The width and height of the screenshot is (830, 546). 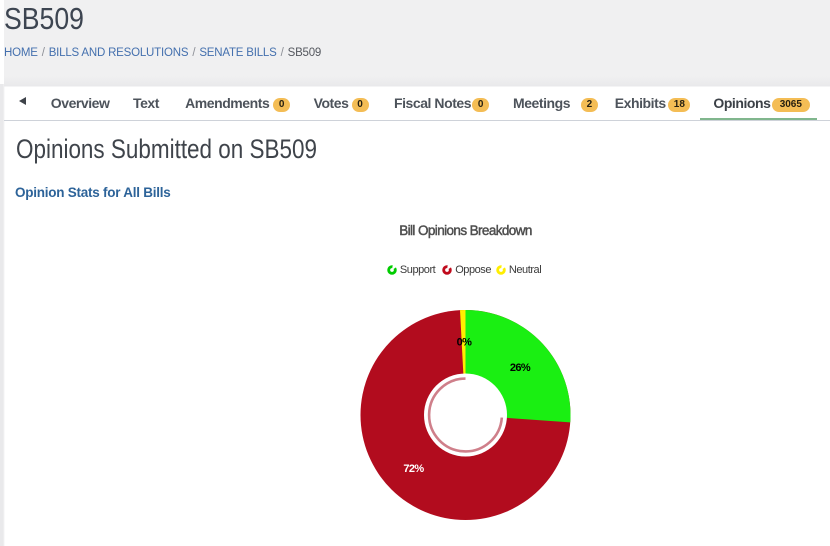 What do you see at coordinates (465, 343) in the screenshot?
I see `svg-text: 0%` at bounding box center [465, 343].